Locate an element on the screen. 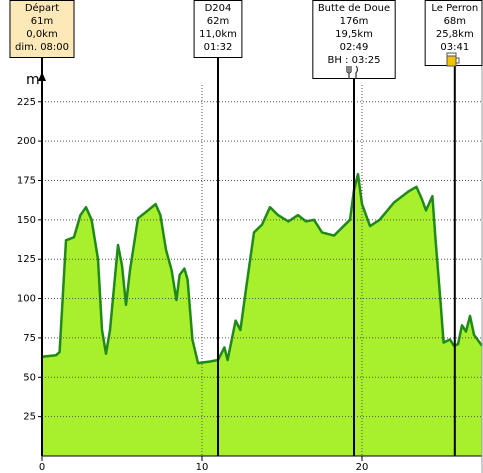  y-tick-label: 25 is located at coordinates (29, 417).